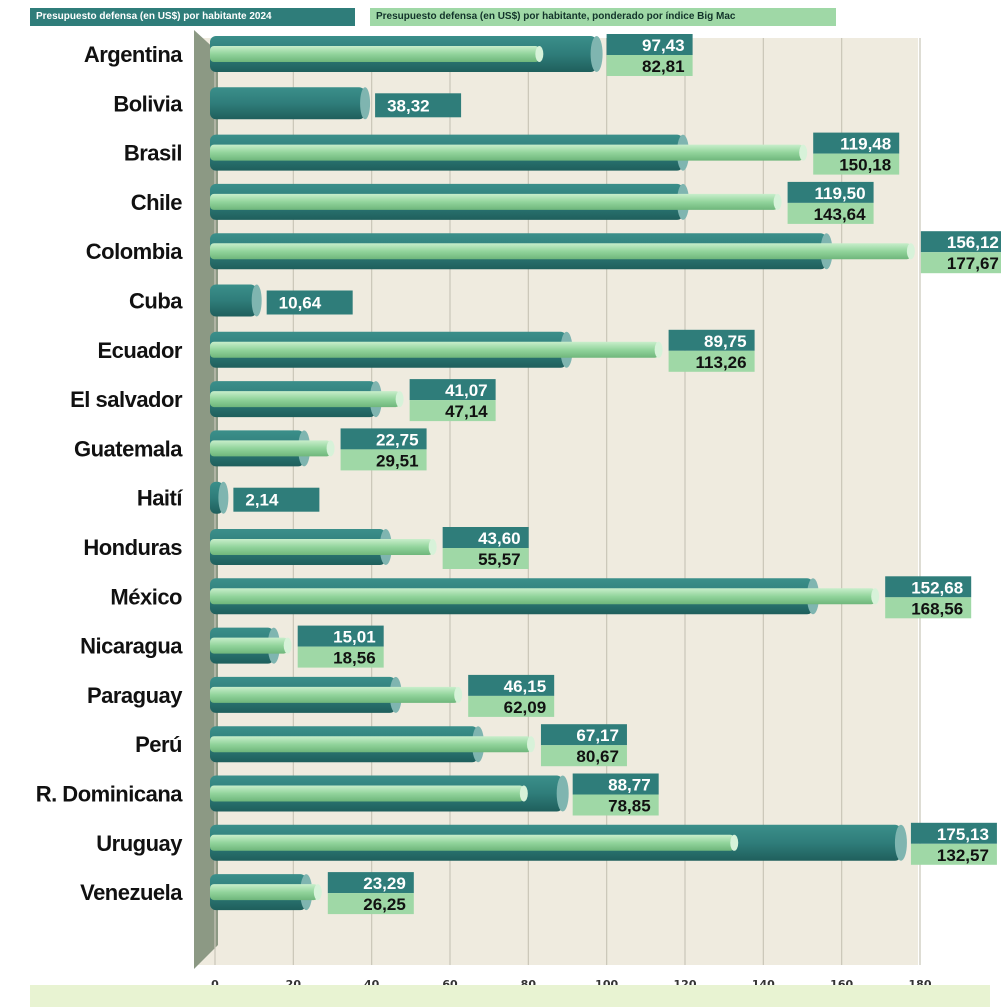  Describe the element at coordinates (148, 103) in the screenshot. I see `category-label: Bolivia` at that location.